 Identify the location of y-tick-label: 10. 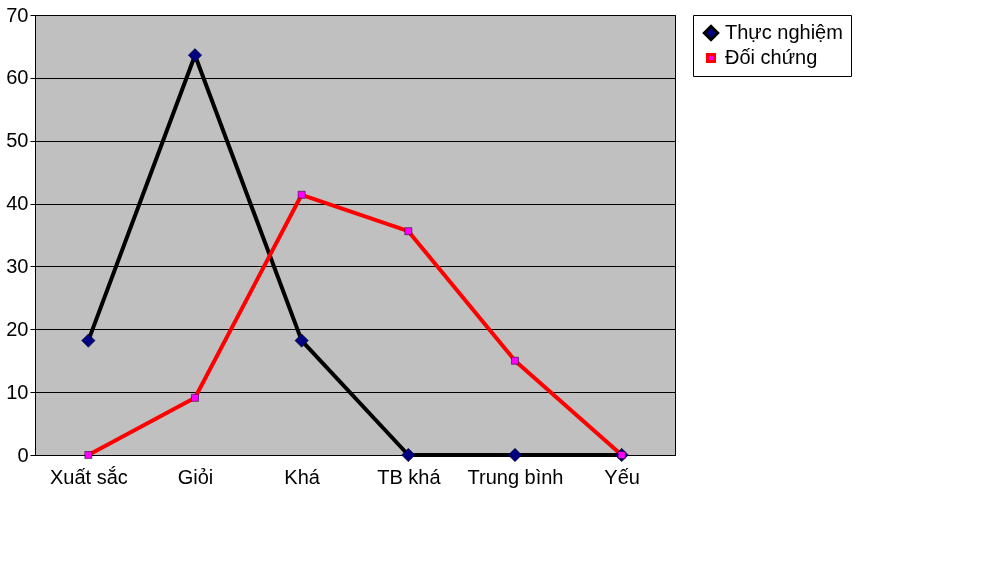
(17, 391).